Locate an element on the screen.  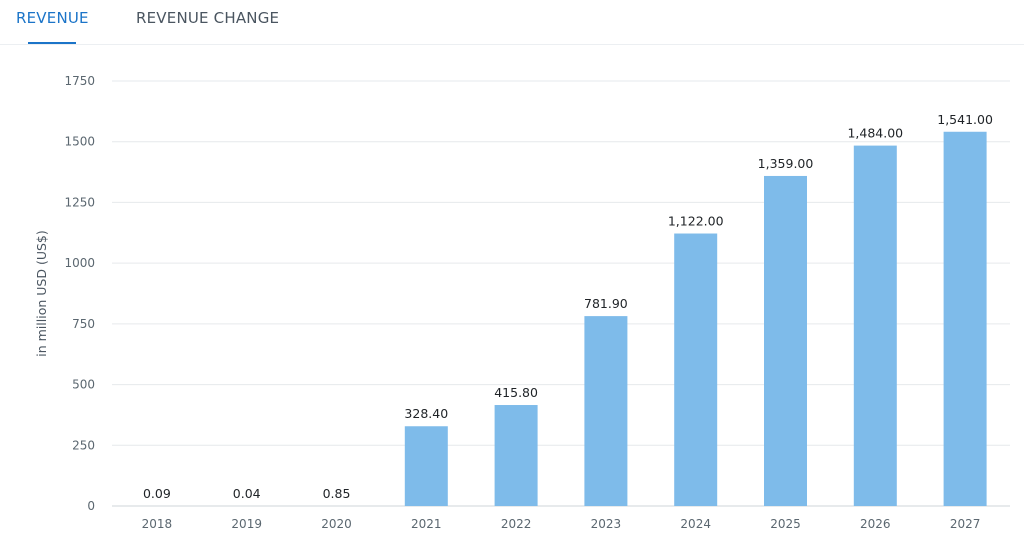
y-tick-label: 500 is located at coordinates (83, 385).